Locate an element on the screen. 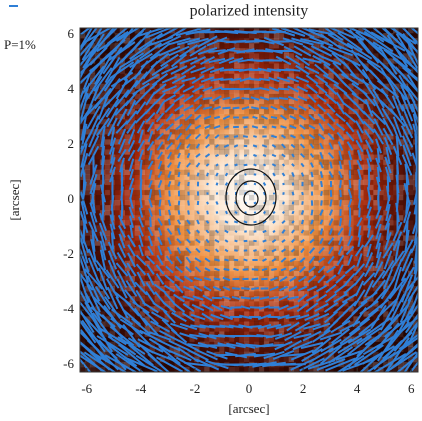 The height and width of the screenshot is (421, 422). polarization-vector is located at coordinates (159, 194).